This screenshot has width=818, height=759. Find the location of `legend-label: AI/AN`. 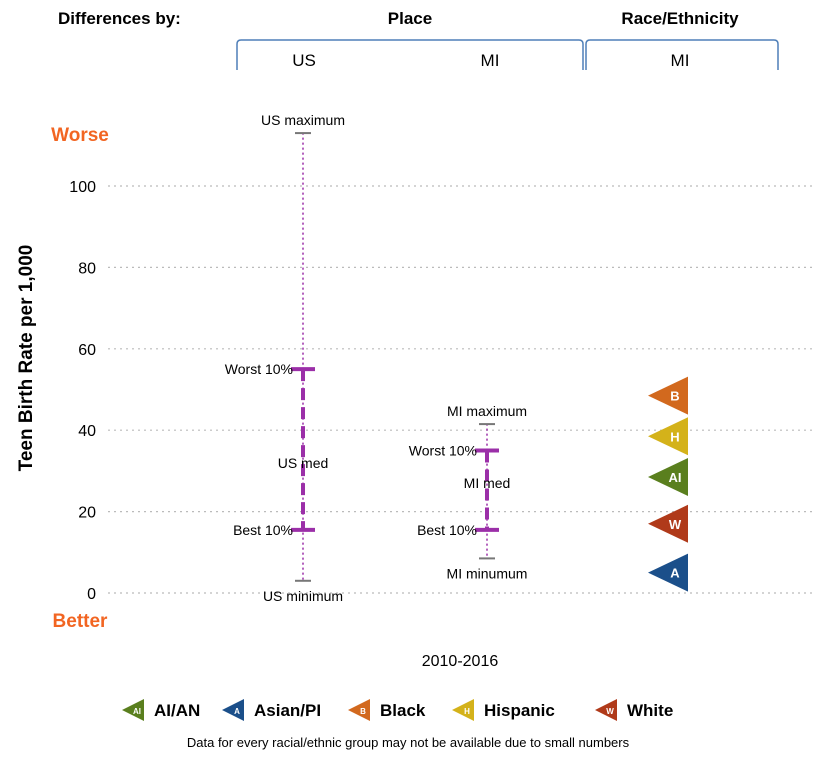

legend-label: AI/AN is located at coordinates (177, 710).